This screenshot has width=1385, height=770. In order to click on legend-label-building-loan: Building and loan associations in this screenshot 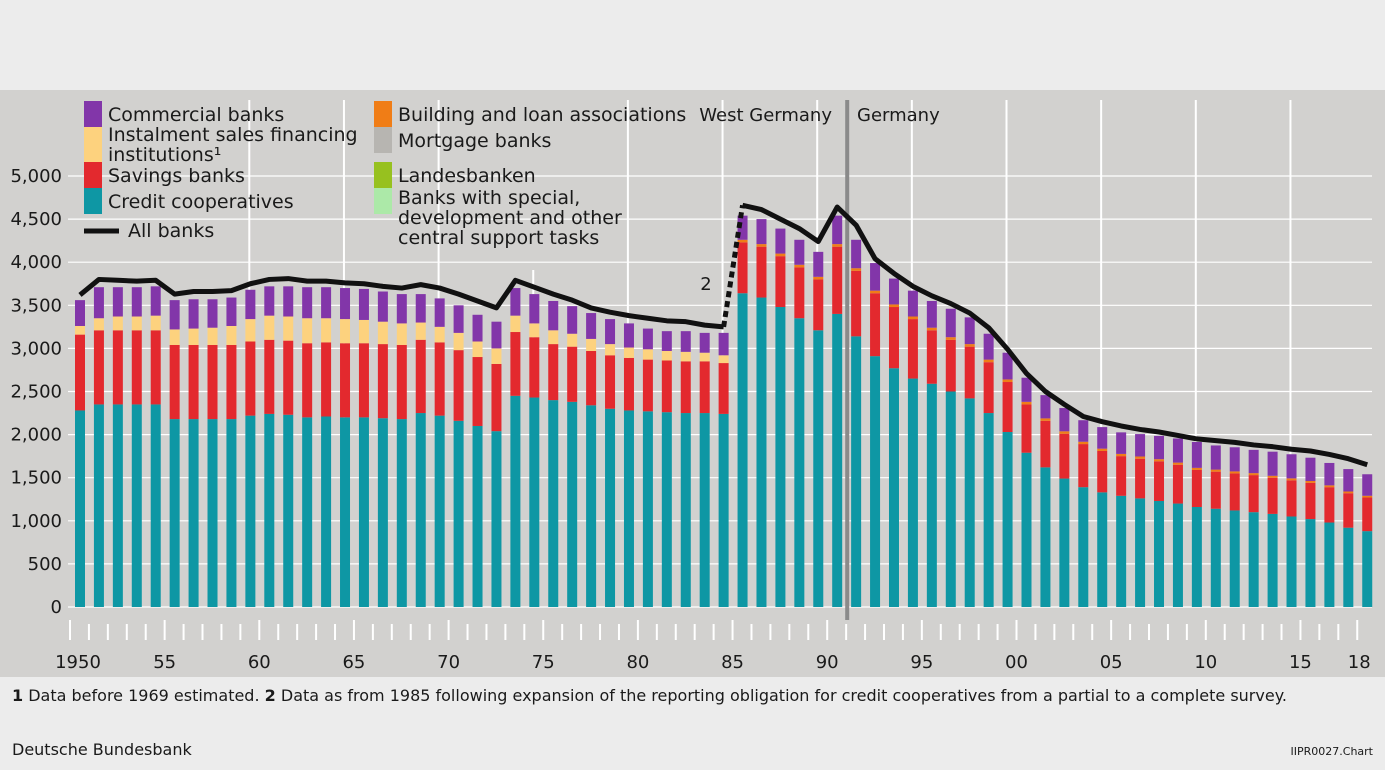, I will do `click(542, 115)`.